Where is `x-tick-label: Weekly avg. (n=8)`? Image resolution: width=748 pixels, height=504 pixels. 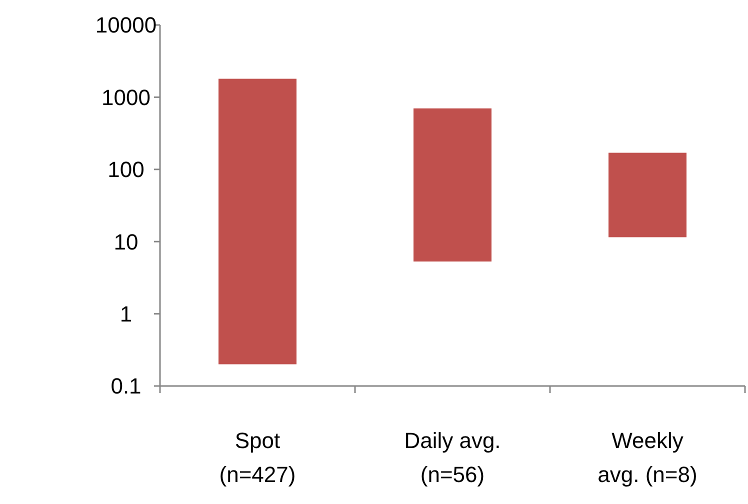 x-tick-label: Weekly avg. (n=8) is located at coordinates (648, 457).